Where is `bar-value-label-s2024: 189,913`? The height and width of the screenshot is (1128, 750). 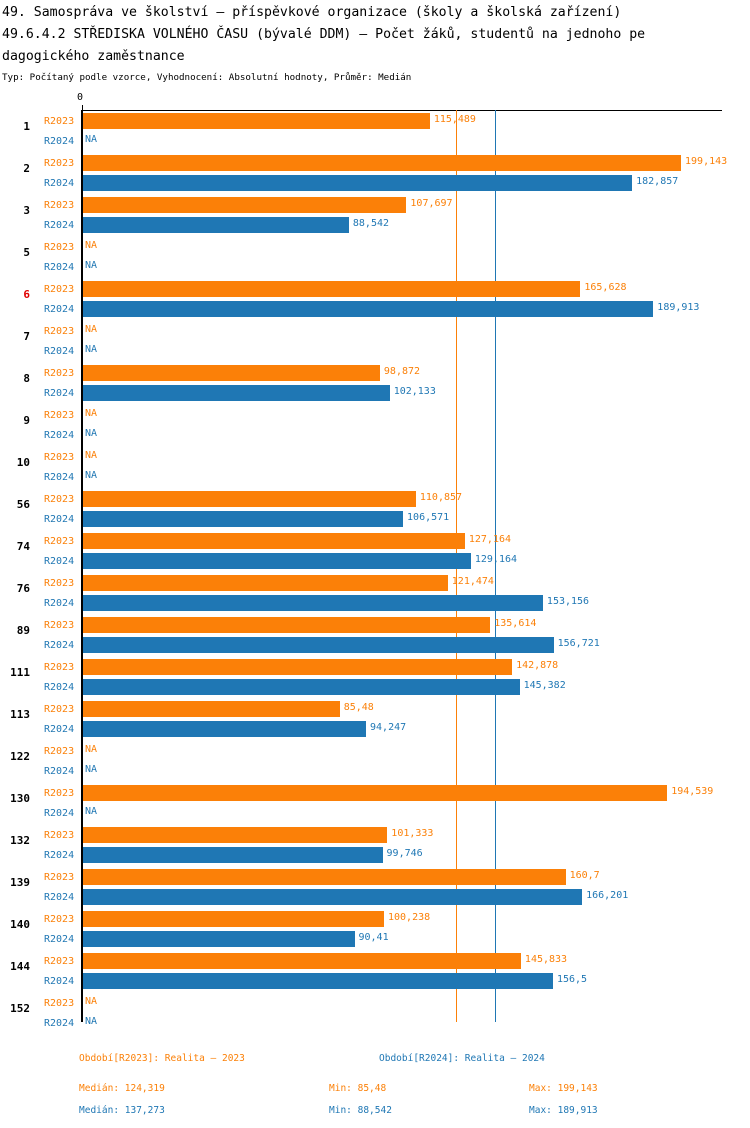 bar-value-label-s2024: 189,913 is located at coordinates (678, 307).